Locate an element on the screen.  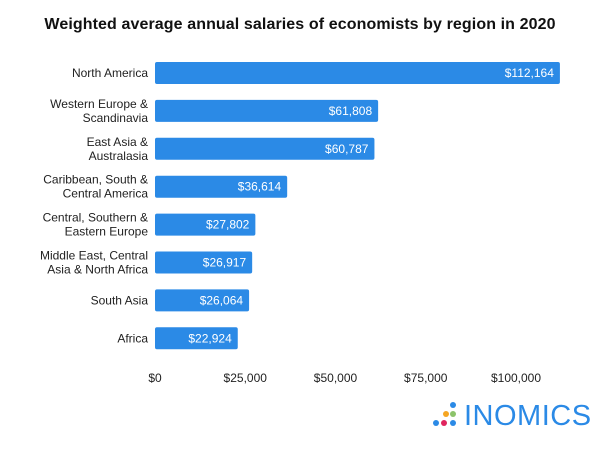
data-label: $112,164 is located at coordinates (529, 73).